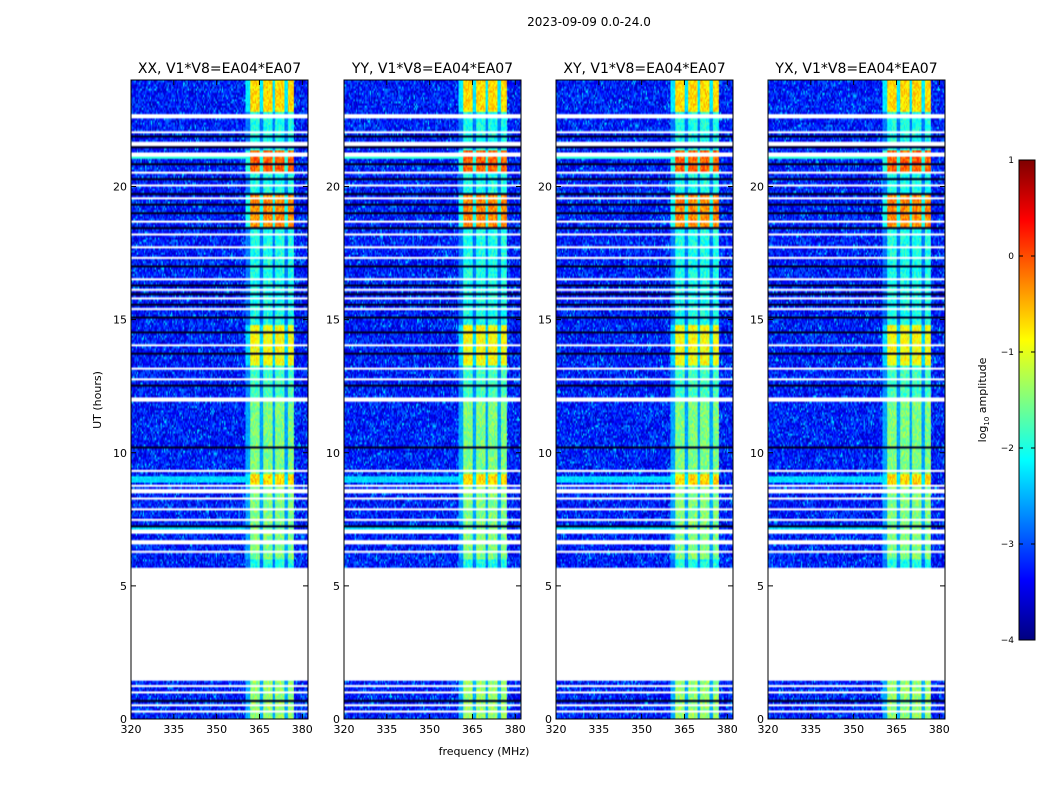 The width and height of the screenshot is (1050, 804). Describe the element at coordinates (1011, 257) in the screenshot. I see `colorbar-tick-label: 0` at that location.